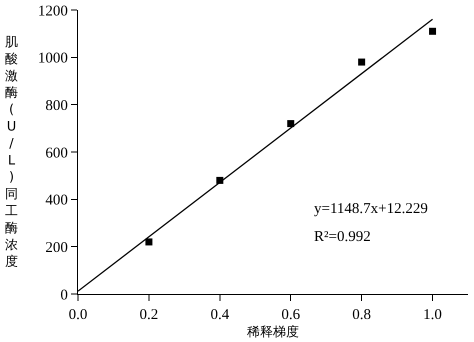  I want to click on y-tick-label: 400, so click(56, 200).